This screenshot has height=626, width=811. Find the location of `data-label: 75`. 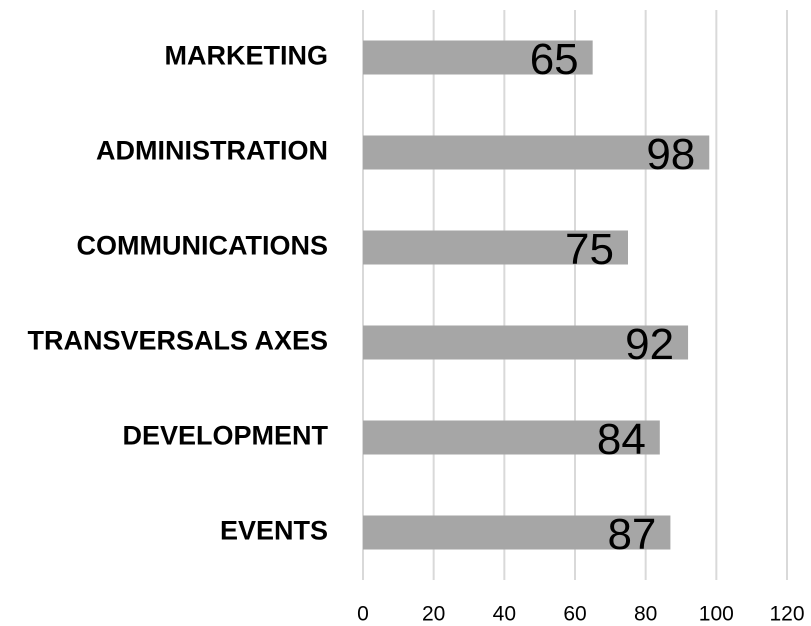

data-label: 75 is located at coordinates (589, 249).